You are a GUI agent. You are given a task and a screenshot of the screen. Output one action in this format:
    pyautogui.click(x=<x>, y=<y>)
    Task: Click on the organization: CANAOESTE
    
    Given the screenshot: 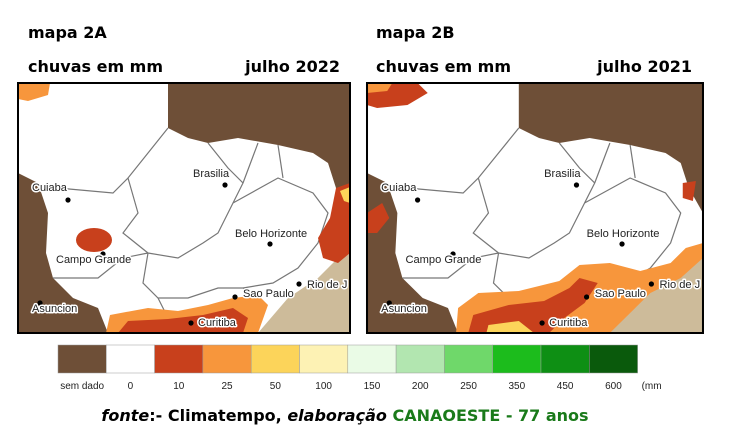 What is the action you would take?
    pyautogui.click(x=446, y=415)
    